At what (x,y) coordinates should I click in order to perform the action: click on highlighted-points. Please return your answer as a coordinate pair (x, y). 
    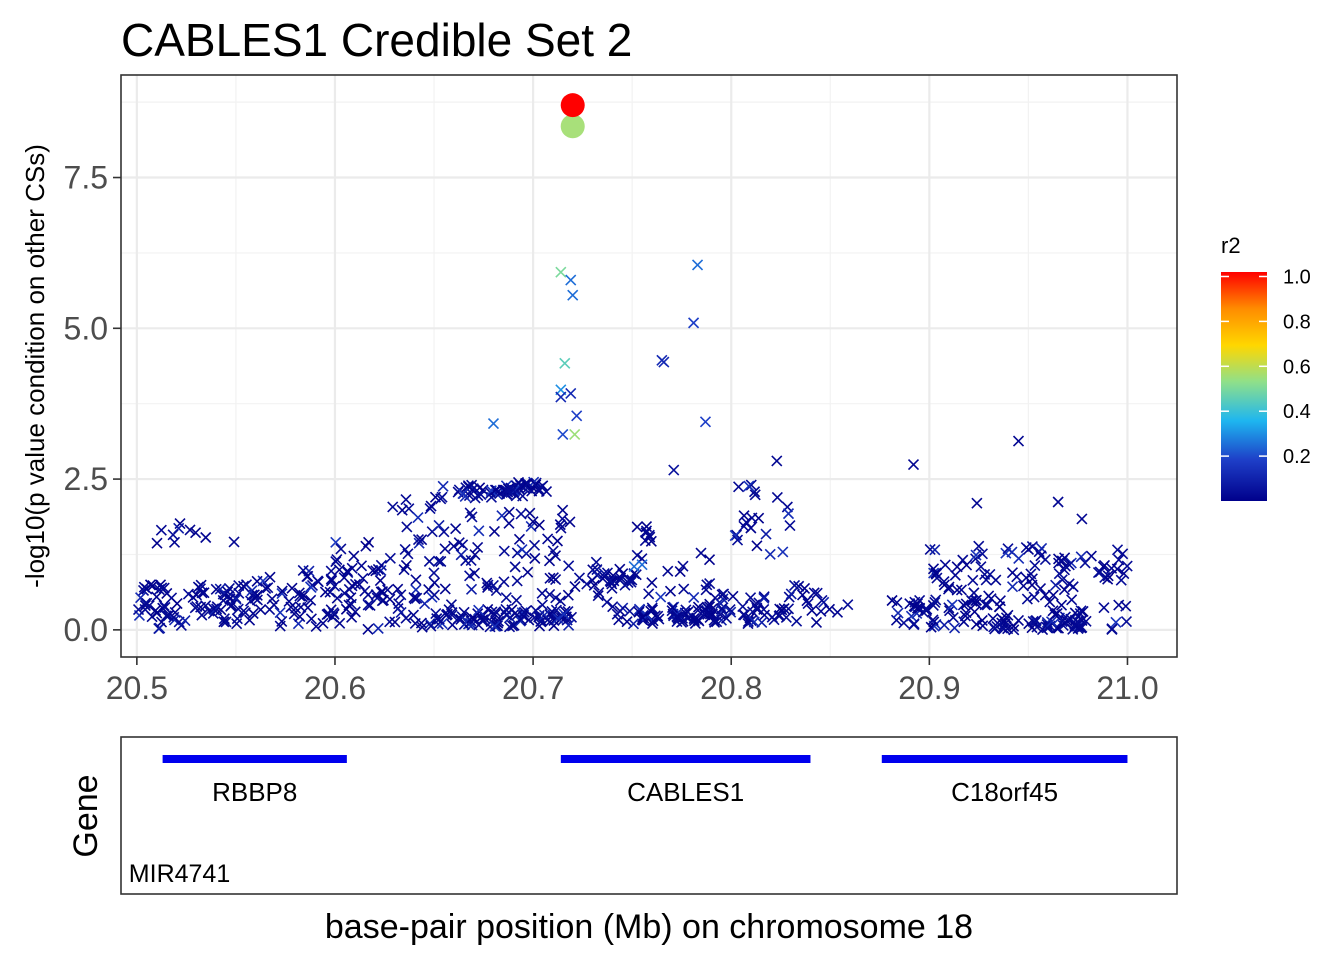
    Looking at the image, I should click on (572, 116).